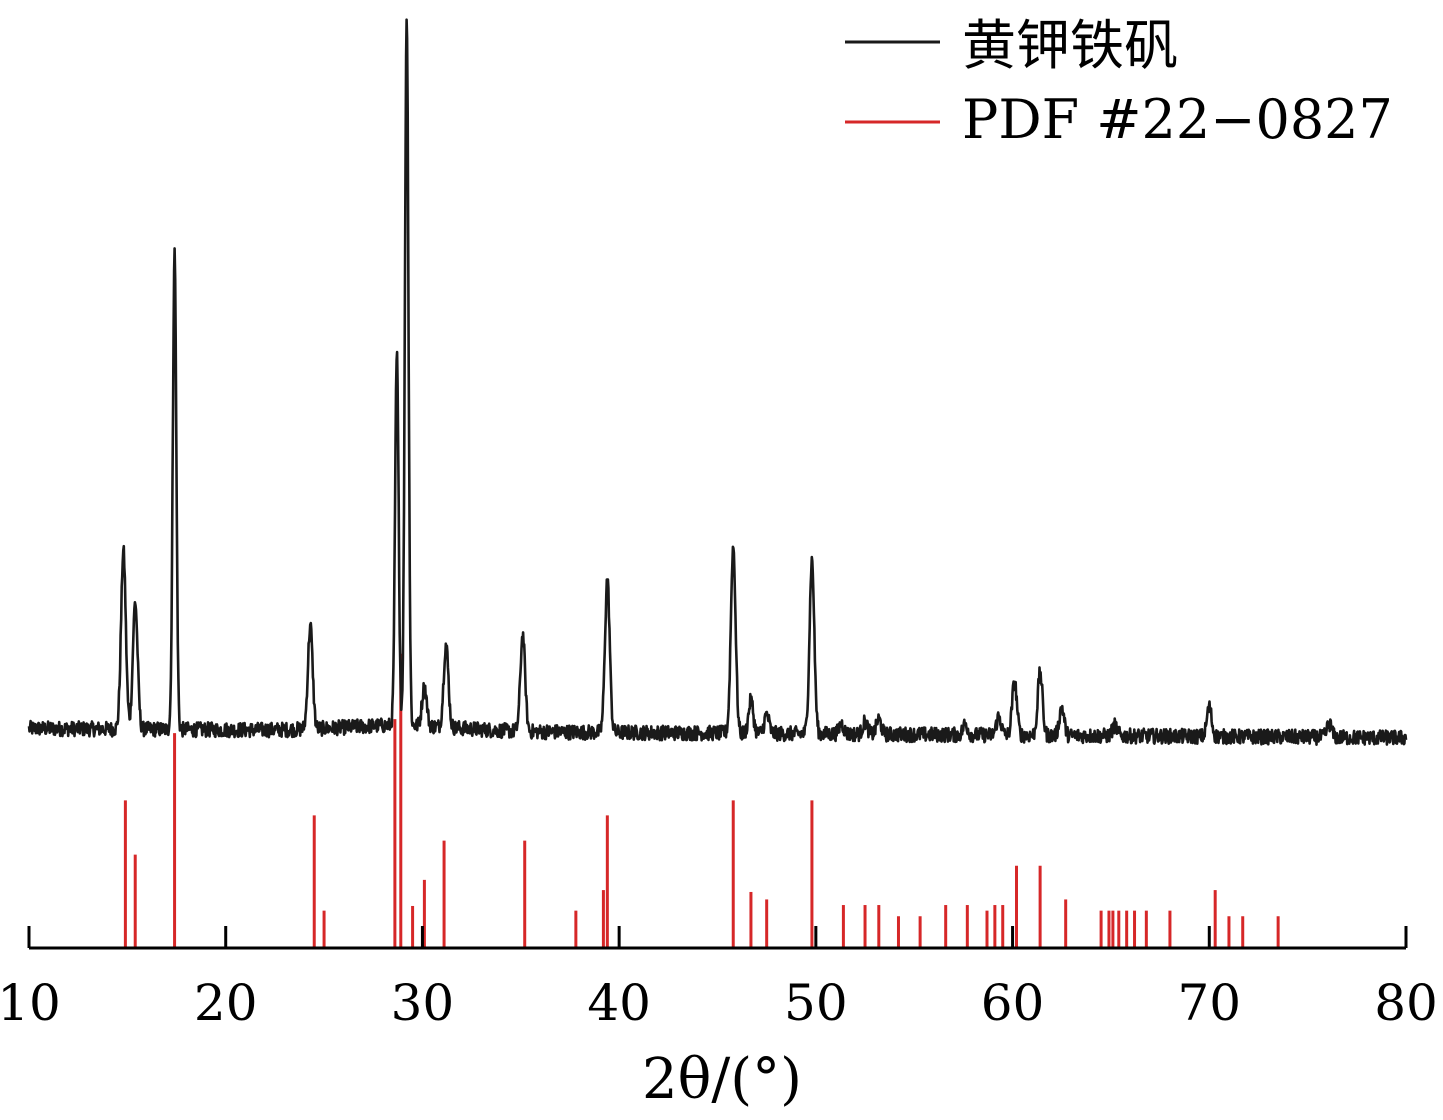  What do you see at coordinates (1406, 1003) in the screenshot?
I see `x-tick-label-80: 80` at bounding box center [1406, 1003].